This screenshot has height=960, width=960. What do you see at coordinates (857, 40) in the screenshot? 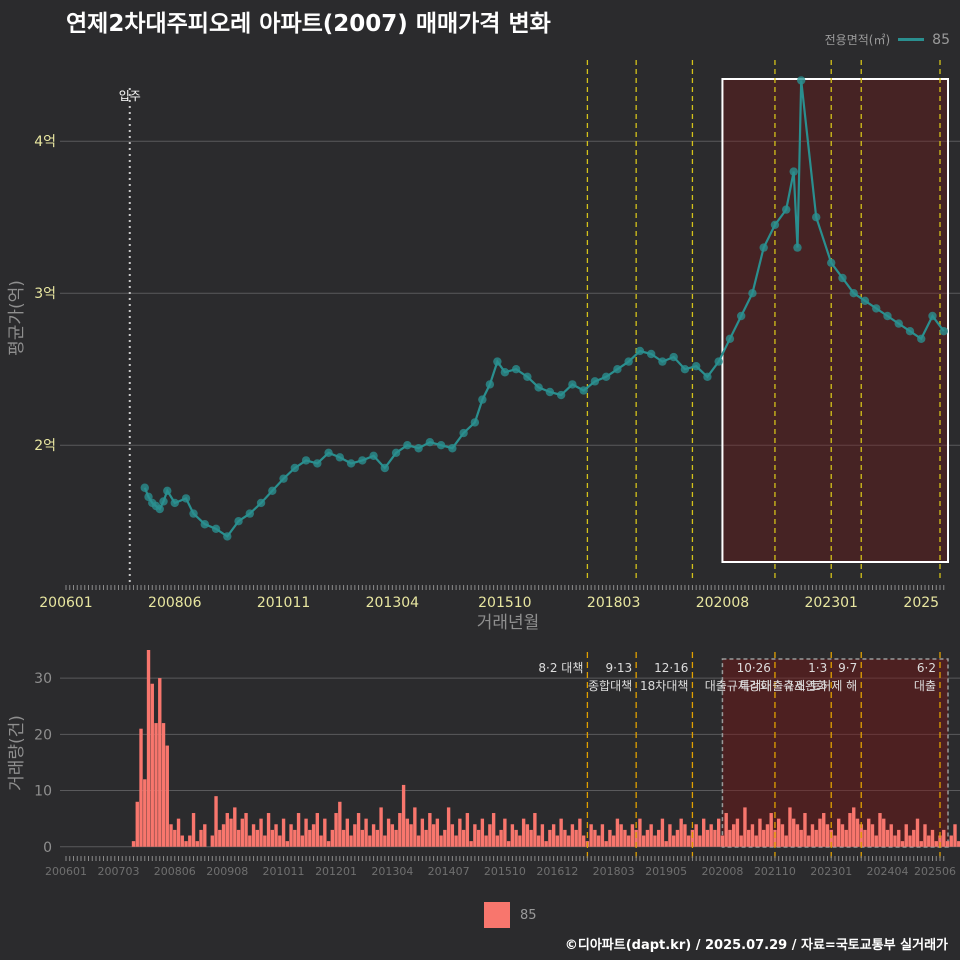
I see `legend-title: 전용면적(㎡)` at bounding box center [857, 40].